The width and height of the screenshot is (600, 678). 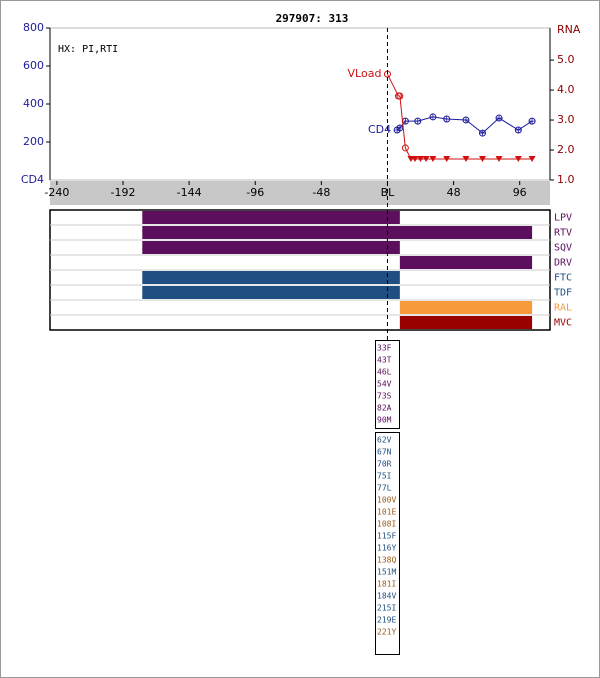 I want to click on x-tick-label: -240, so click(x=56, y=192).